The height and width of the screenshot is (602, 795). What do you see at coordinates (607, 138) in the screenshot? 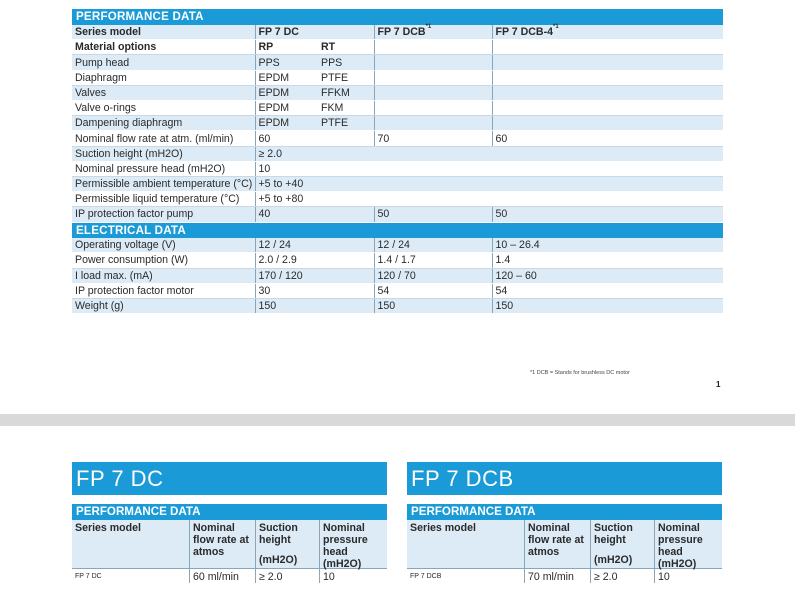
I see `row-value: 60` at bounding box center [607, 138].